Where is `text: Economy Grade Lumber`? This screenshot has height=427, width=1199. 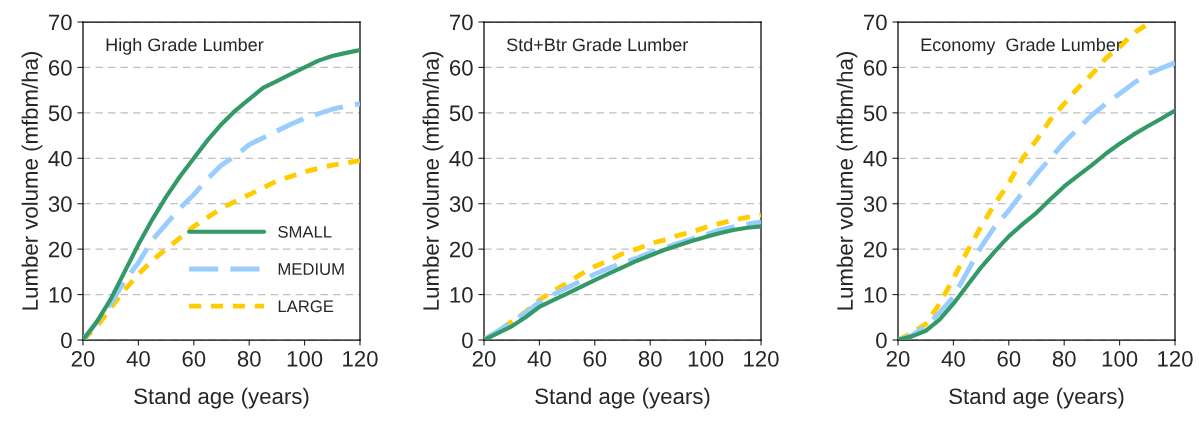
text: Economy Grade Lumber is located at coordinates (1021, 46).